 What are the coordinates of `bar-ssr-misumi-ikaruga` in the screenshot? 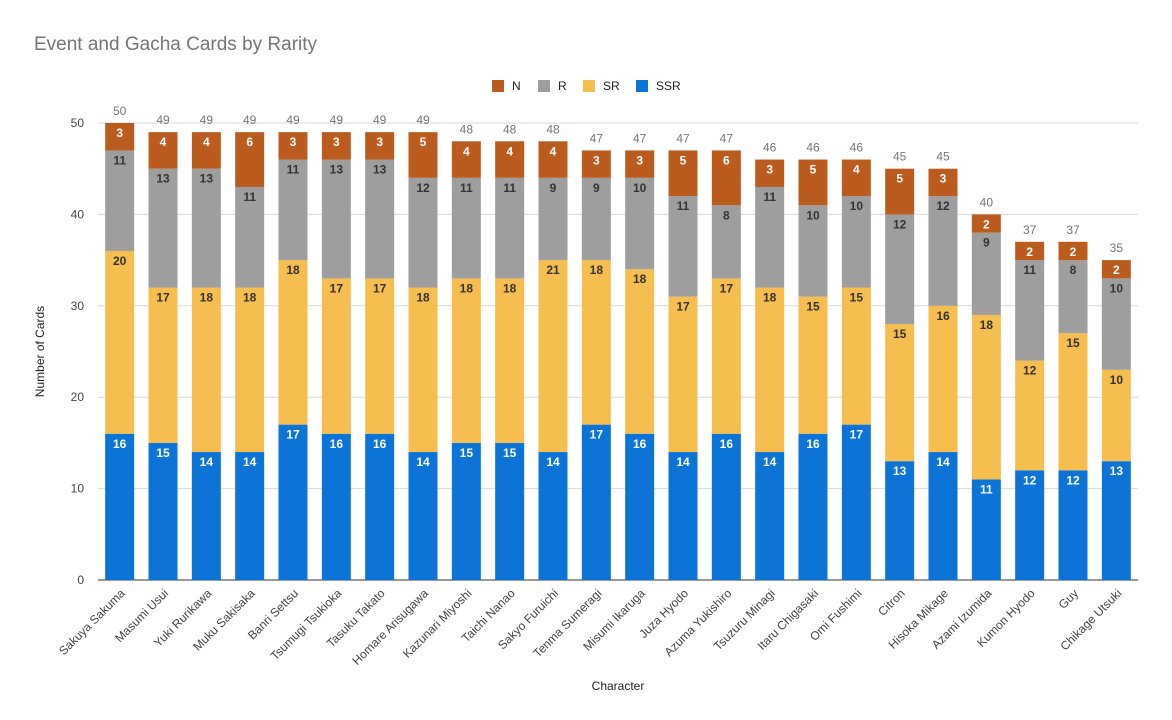 It's located at (640, 506).